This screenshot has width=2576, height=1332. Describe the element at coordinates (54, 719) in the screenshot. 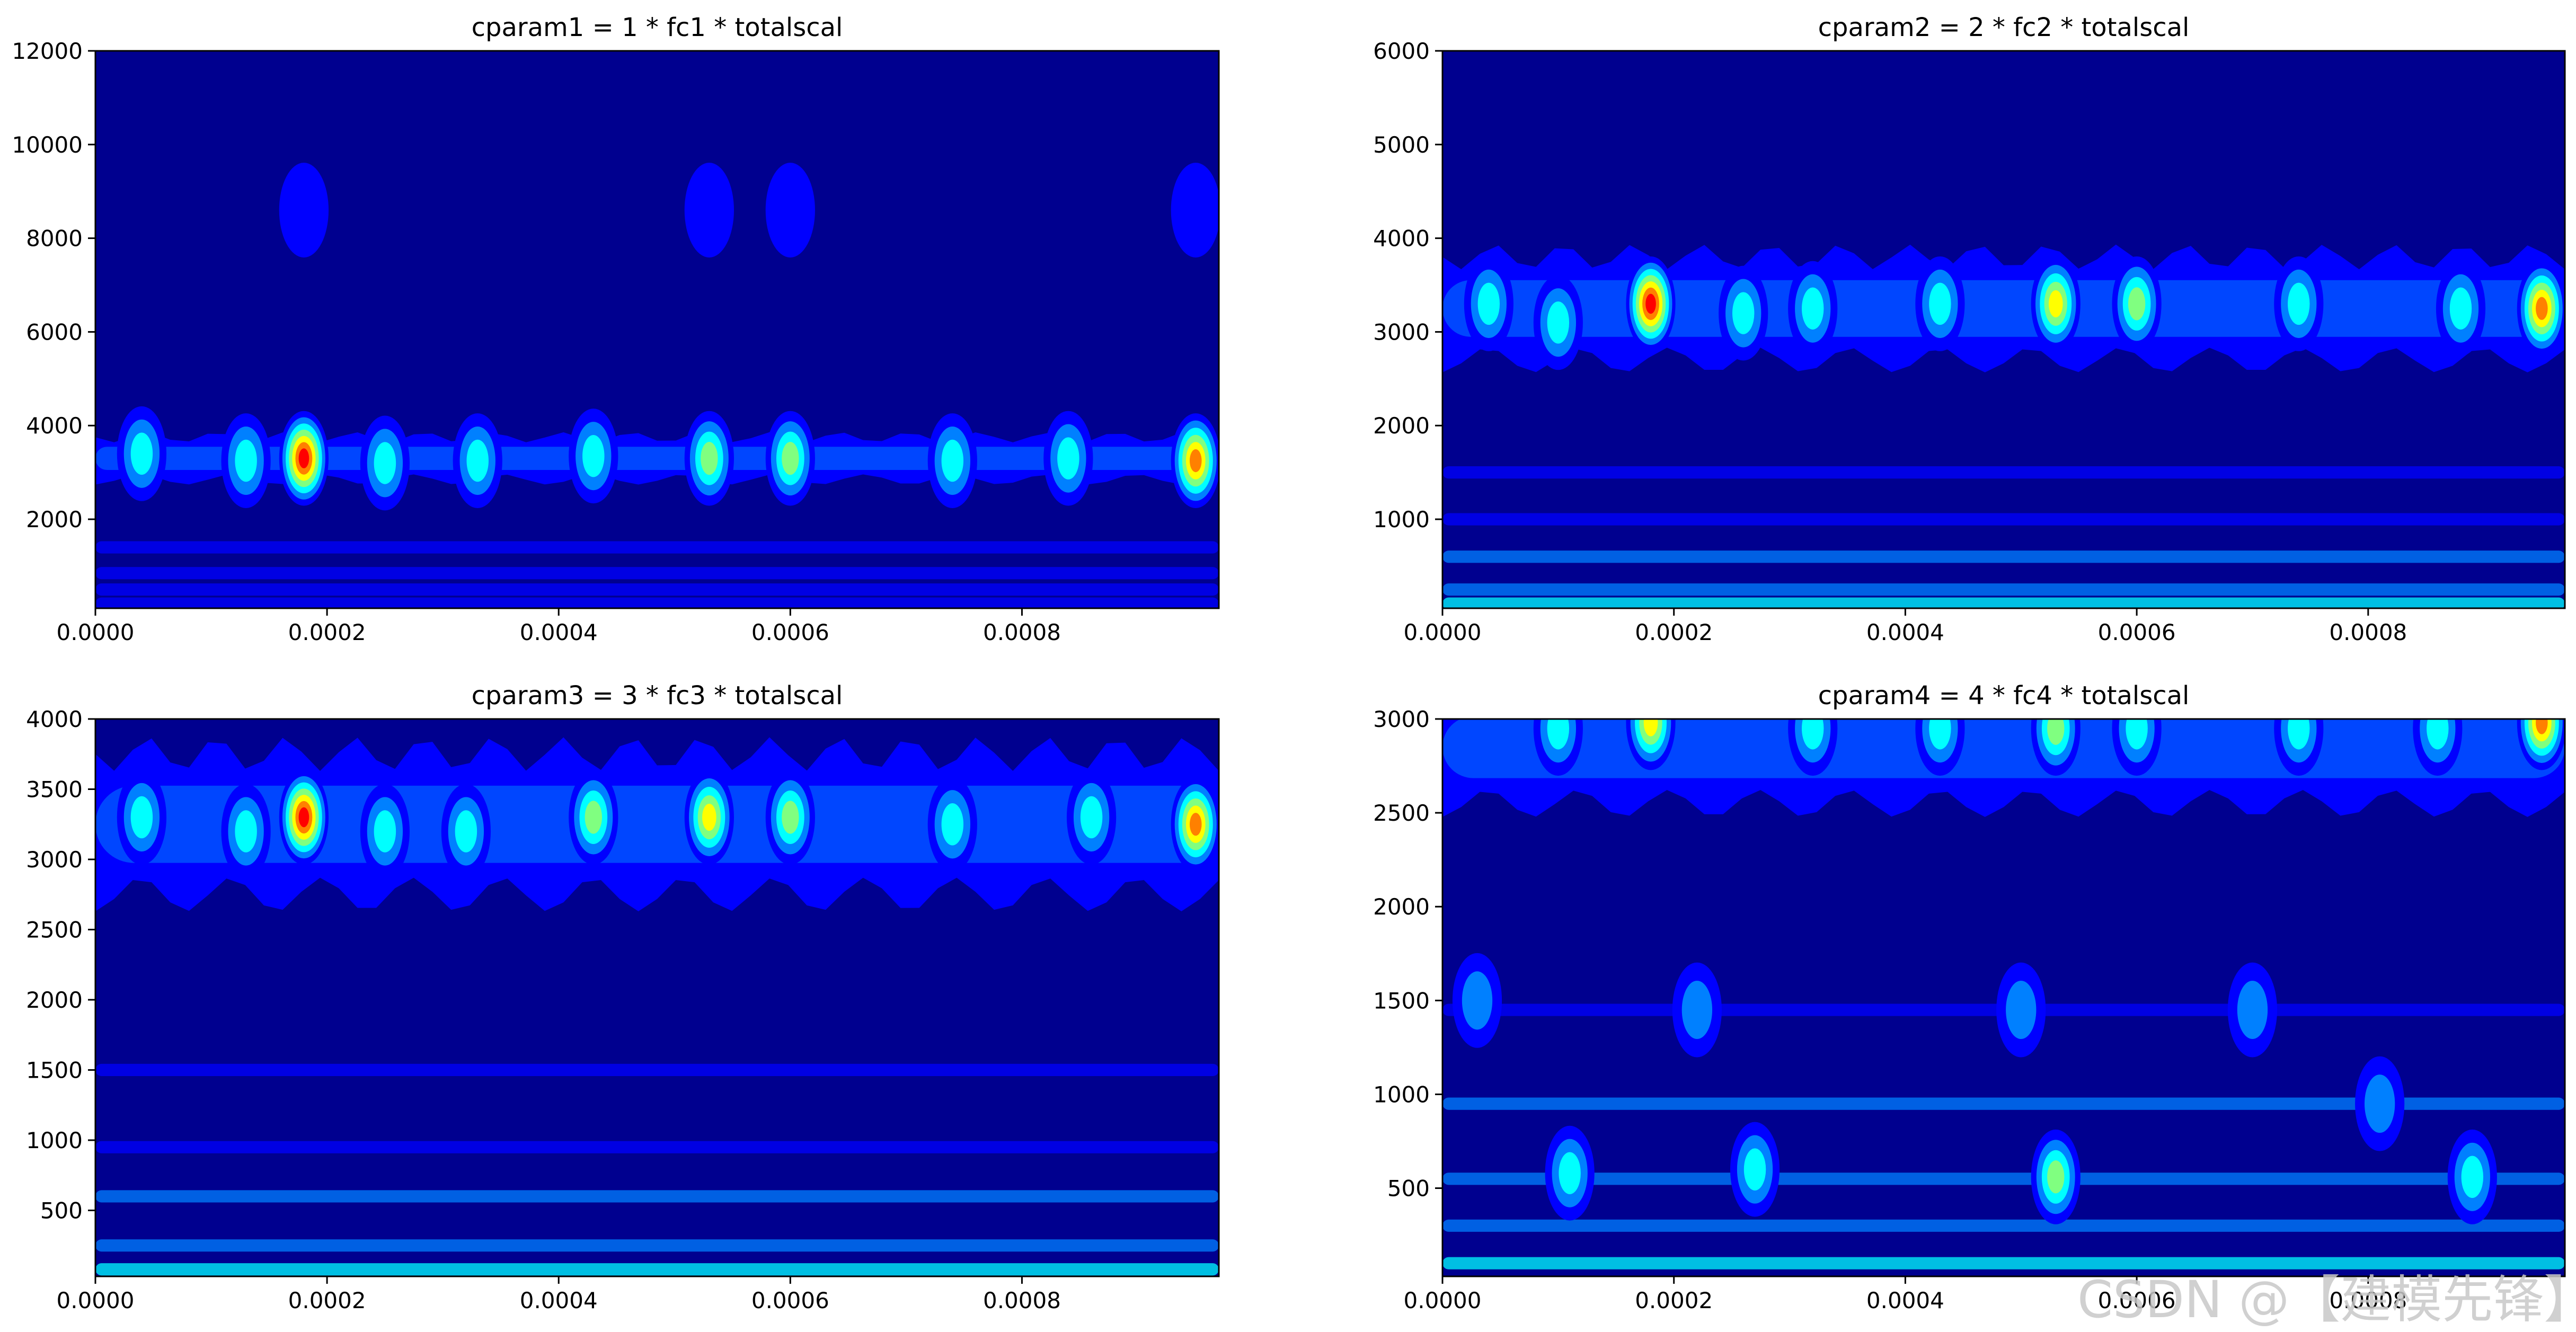

I see `y-tick-label: 4000` at that location.